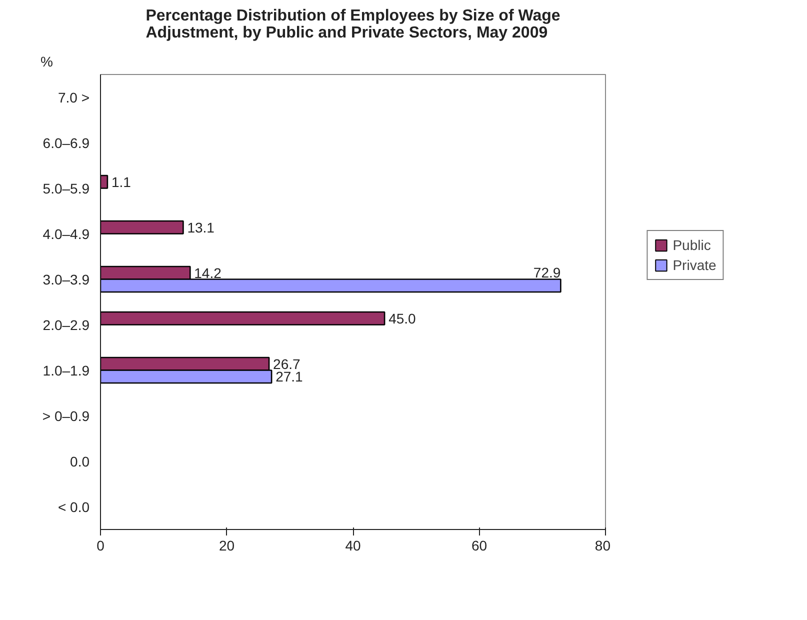  What do you see at coordinates (479, 546) in the screenshot?
I see `x-tick-label: 60` at bounding box center [479, 546].